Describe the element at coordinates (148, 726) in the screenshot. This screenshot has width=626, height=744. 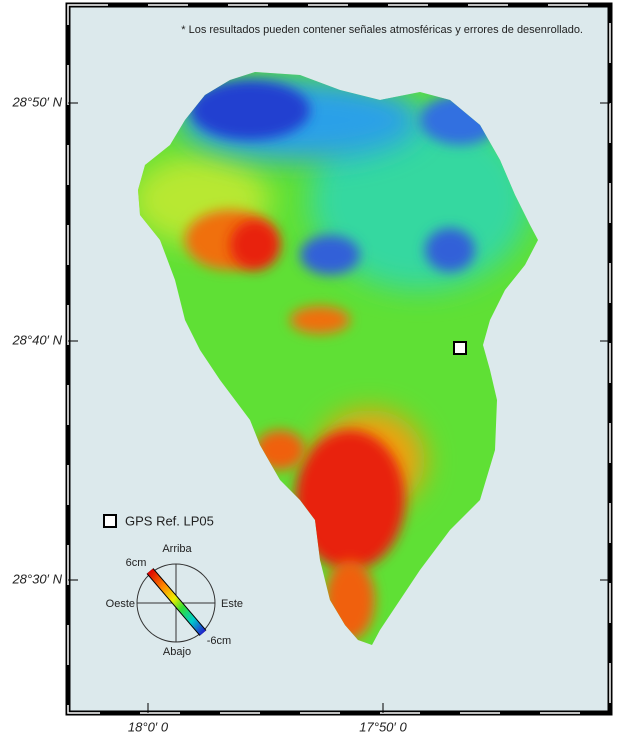
I see `lon-label: 18°0′ 0` at that location.